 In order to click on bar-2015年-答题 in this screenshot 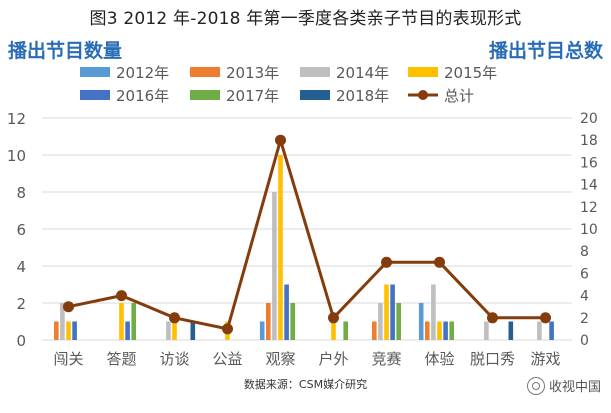, I will do `click(121, 321)`.